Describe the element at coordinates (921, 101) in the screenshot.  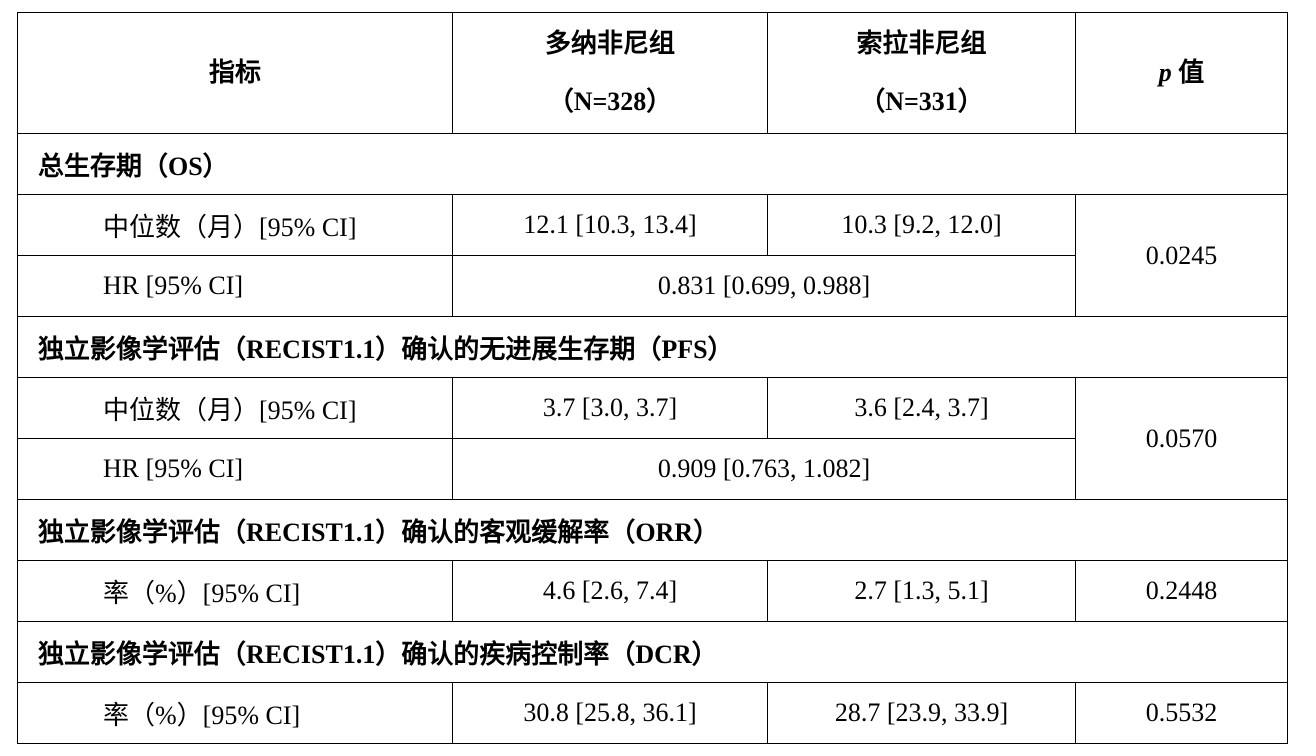
I see `group2-n: （N=331）` at that location.